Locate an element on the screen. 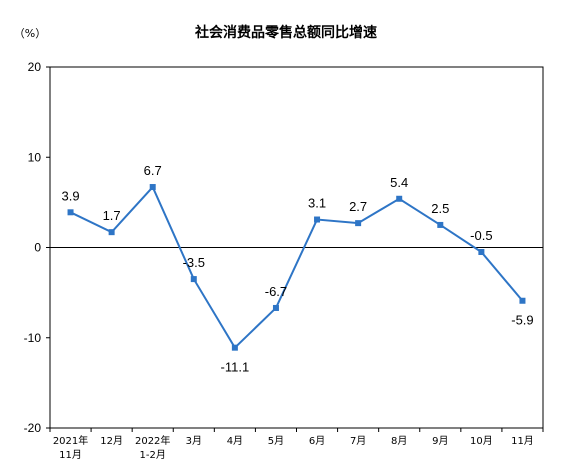 This screenshot has height=475, width=579. x-tick-label: 6月 is located at coordinates (317, 441).